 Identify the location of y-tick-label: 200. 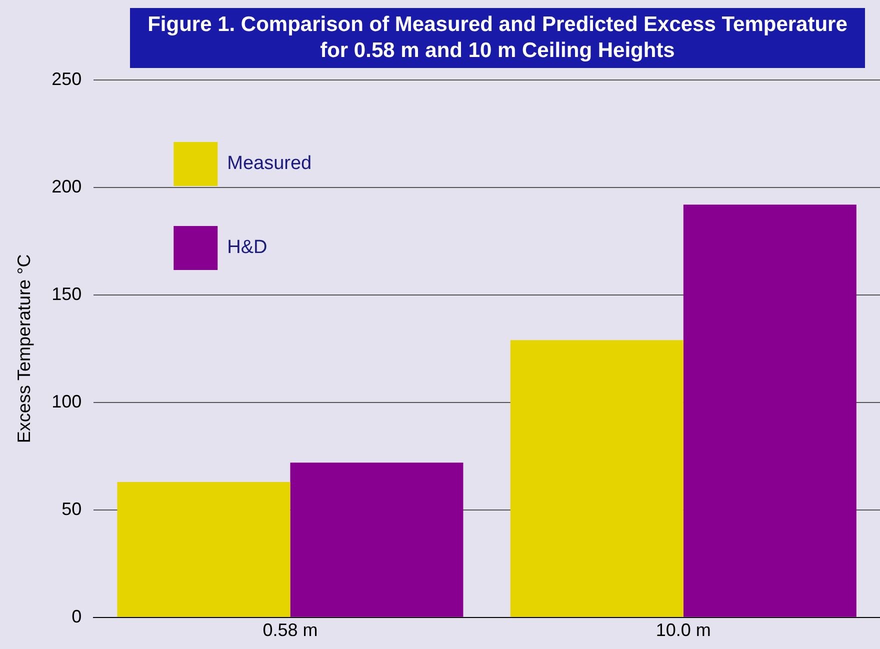
(67, 186).